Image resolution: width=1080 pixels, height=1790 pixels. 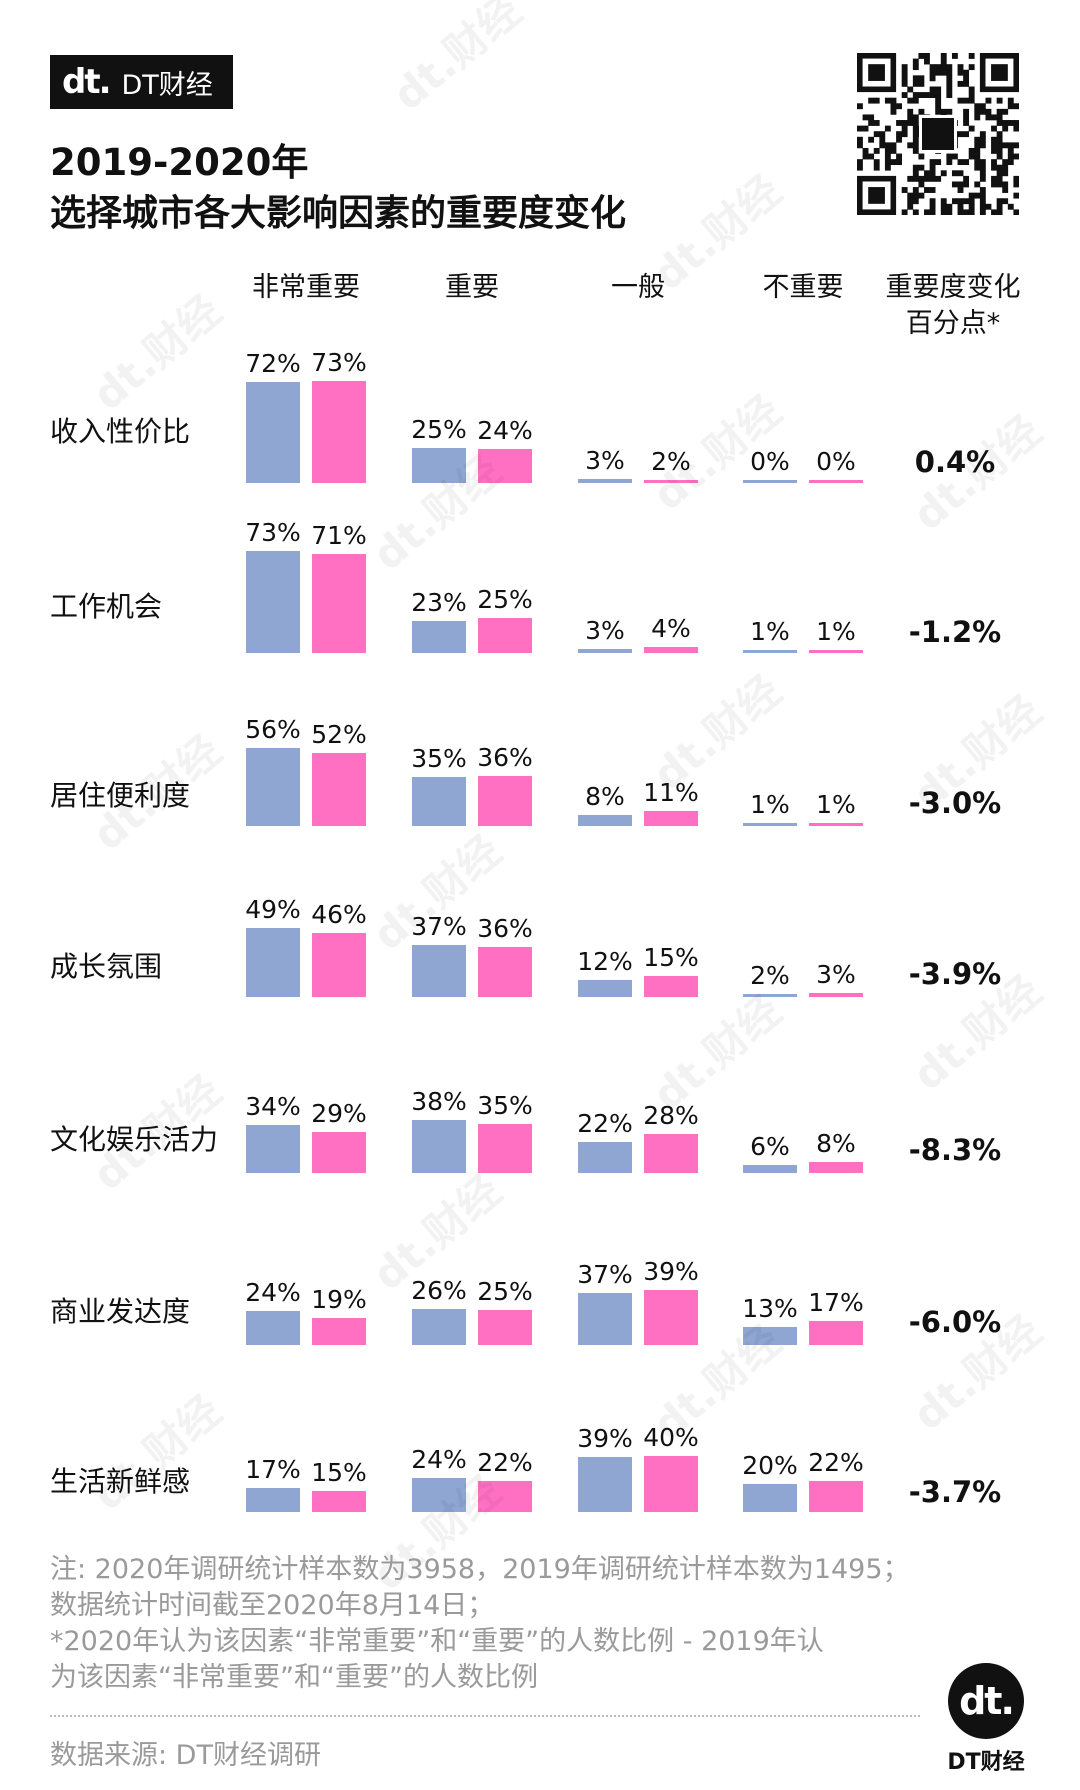 I want to click on bar-value-label: 17%, so click(x=273, y=1470).